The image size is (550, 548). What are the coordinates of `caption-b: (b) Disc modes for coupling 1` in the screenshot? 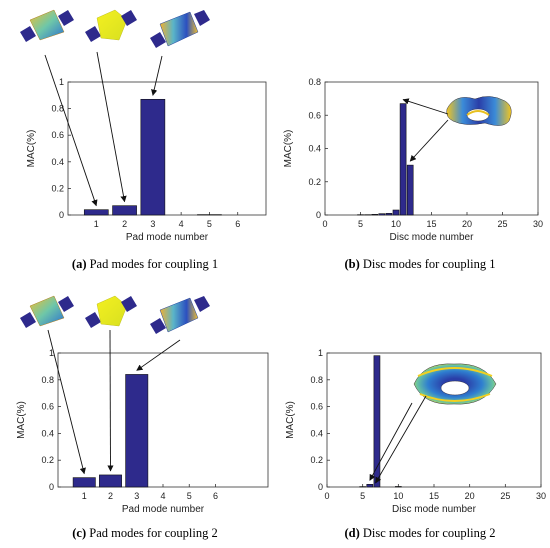 It's located at (419, 264).